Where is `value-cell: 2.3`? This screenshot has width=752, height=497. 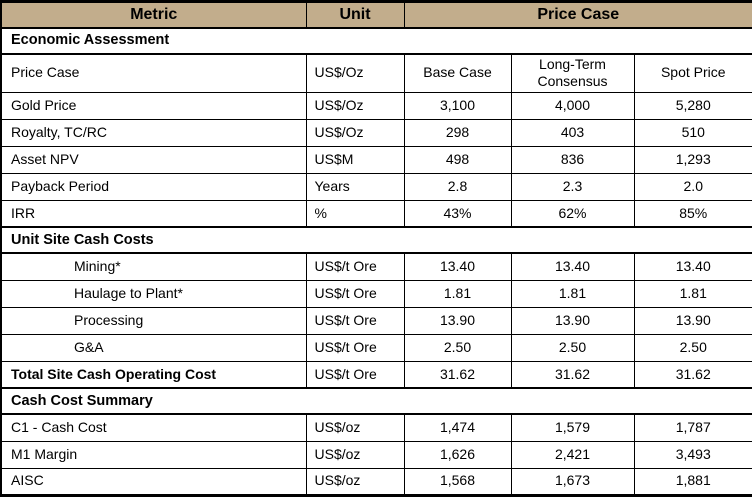 value-cell: 2.3 is located at coordinates (572, 186).